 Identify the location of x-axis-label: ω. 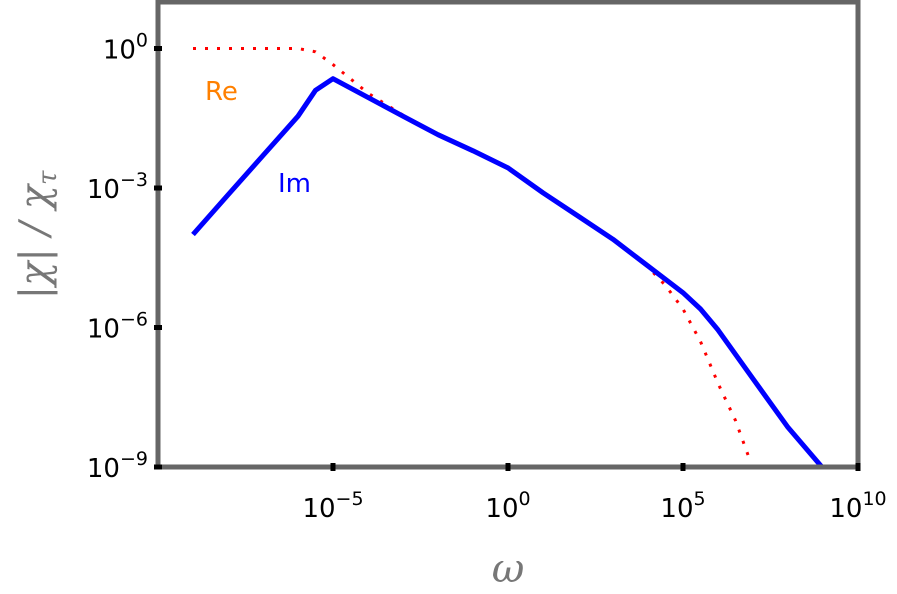
(508, 569).